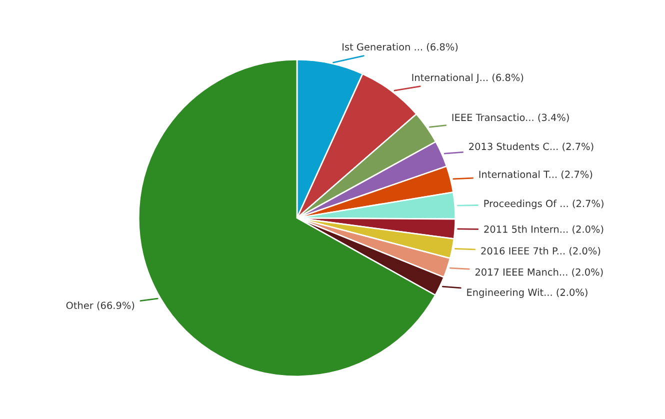  Describe the element at coordinates (540, 251) in the screenshot. I see `slice-label: 2016 IEEE 7th P... (2.0%)` at that location.